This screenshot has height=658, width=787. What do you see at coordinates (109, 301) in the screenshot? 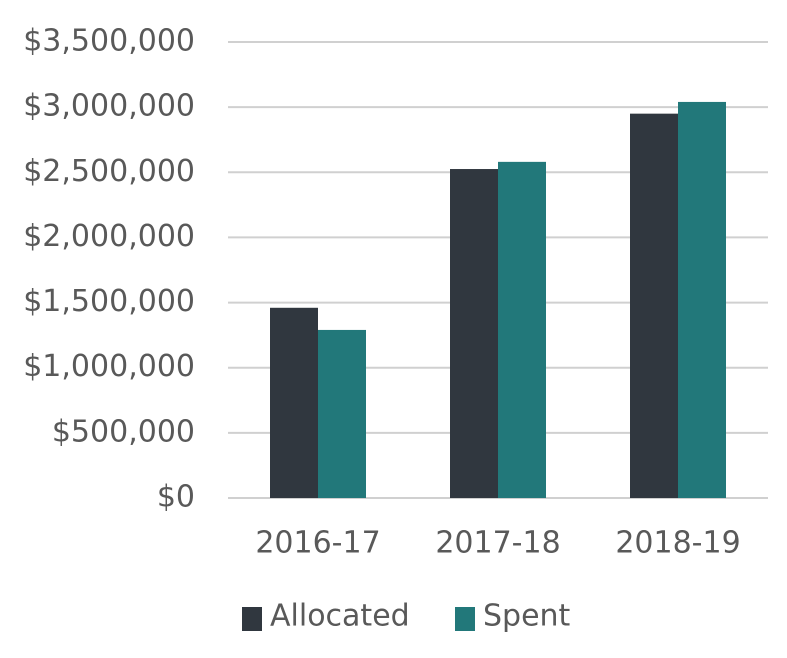
I see `y-tick-label: $1,500,000` at bounding box center [109, 301].